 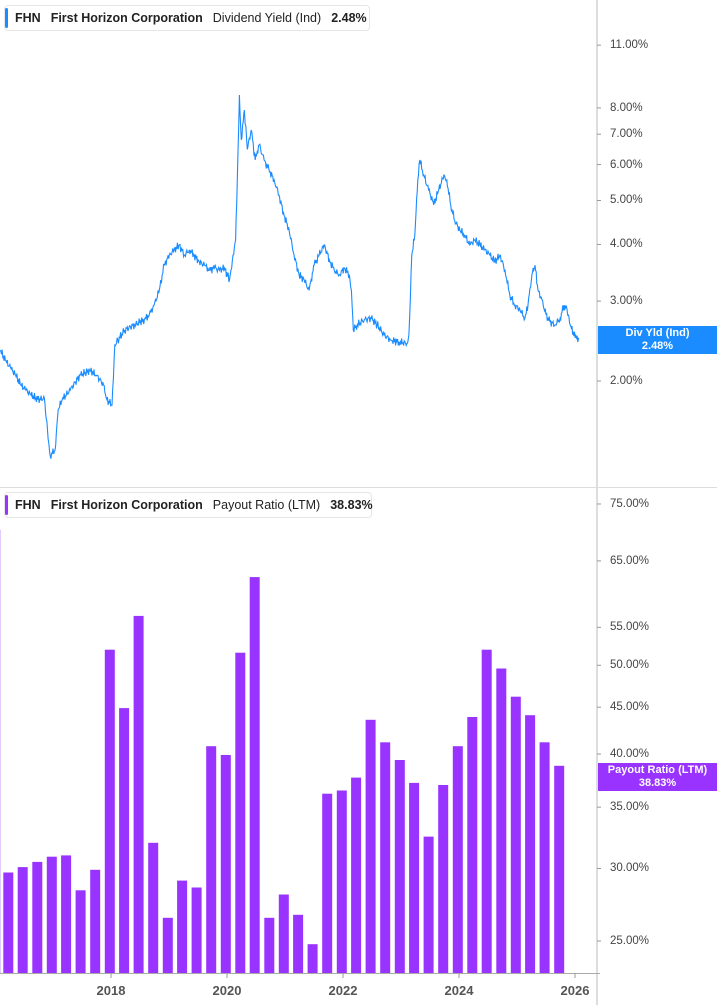 What do you see at coordinates (626, 134) in the screenshot?
I see `y-tick-label: 7.00%` at bounding box center [626, 134].